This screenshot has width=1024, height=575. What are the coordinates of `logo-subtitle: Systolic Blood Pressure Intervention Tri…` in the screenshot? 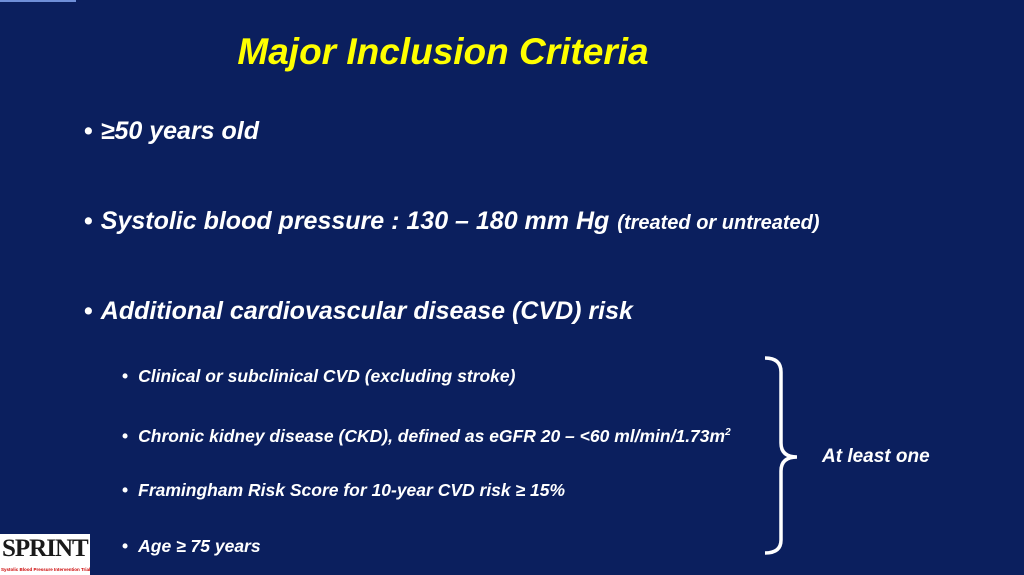 It's located at (46, 569).